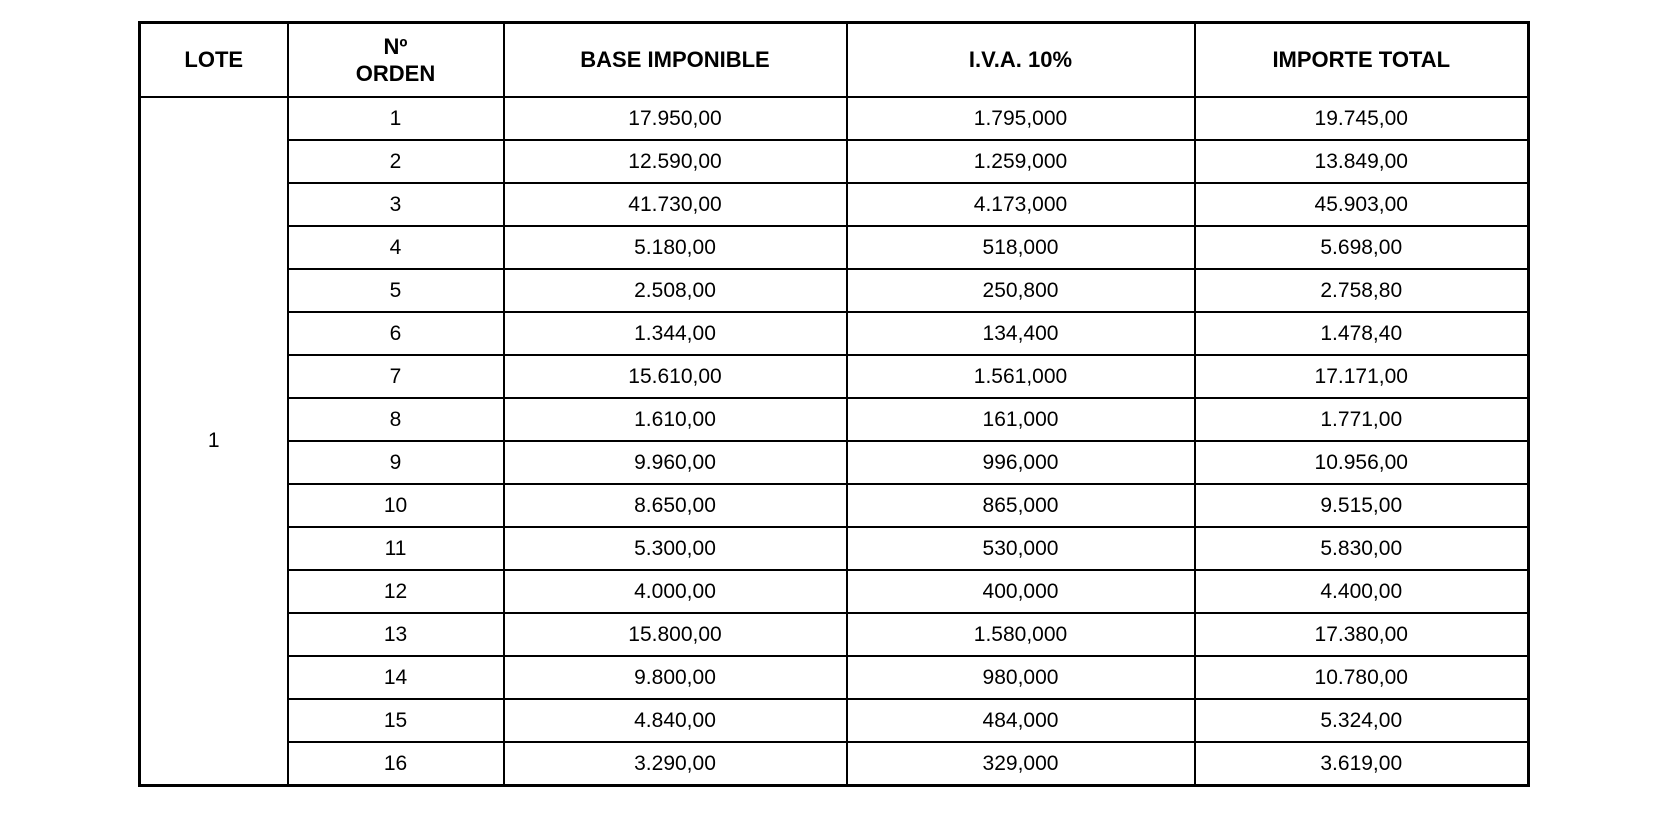 The height and width of the screenshot is (832, 1668). Describe the element at coordinates (1020, 548) in the screenshot. I see `iva-cell: 530,000` at that location.